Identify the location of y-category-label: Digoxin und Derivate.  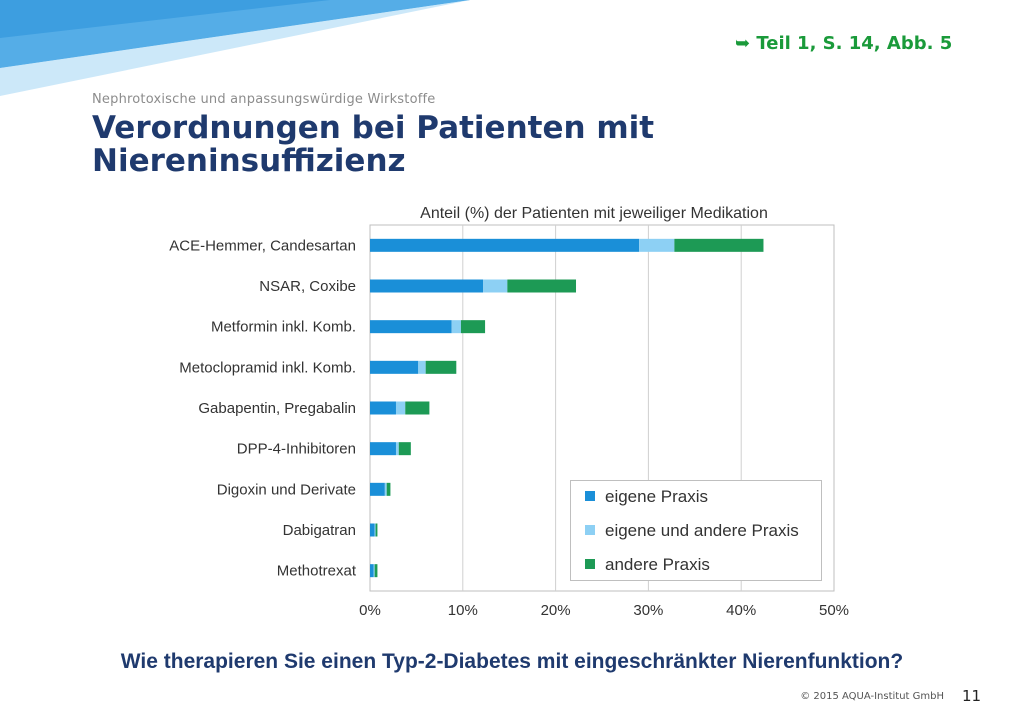
(286, 489).